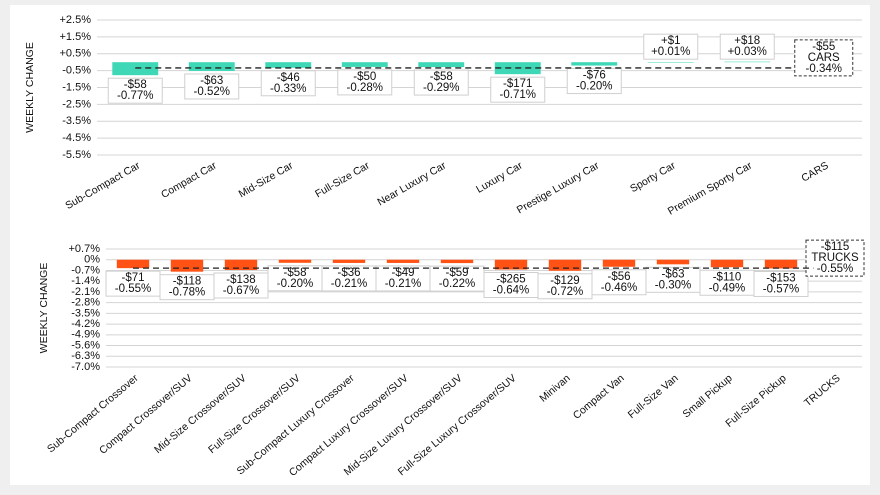  I want to click on y-tick-label: +1.5%, so click(76, 37).